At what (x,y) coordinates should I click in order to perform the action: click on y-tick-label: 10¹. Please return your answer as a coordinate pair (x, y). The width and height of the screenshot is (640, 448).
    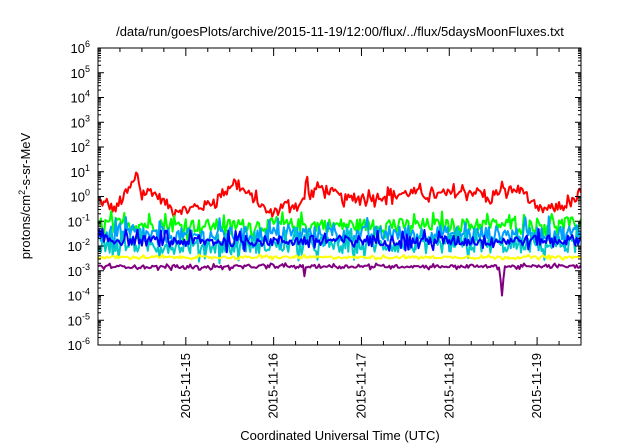
    Looking at the image, I should click on (80, 171).